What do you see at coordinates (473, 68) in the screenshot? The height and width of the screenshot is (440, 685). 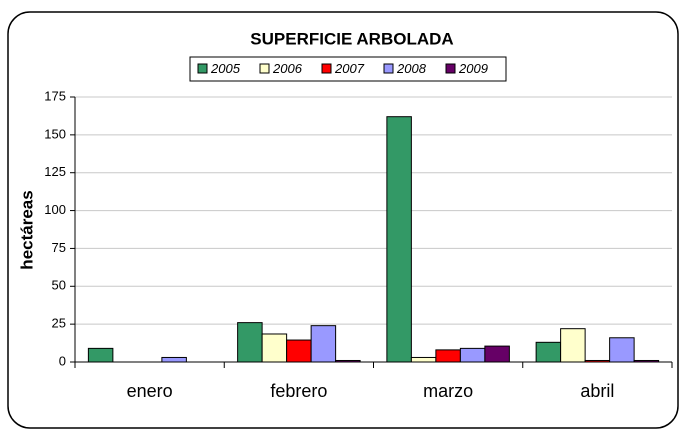 I see `legend-label: 2009` at bounding box center [473, 68].